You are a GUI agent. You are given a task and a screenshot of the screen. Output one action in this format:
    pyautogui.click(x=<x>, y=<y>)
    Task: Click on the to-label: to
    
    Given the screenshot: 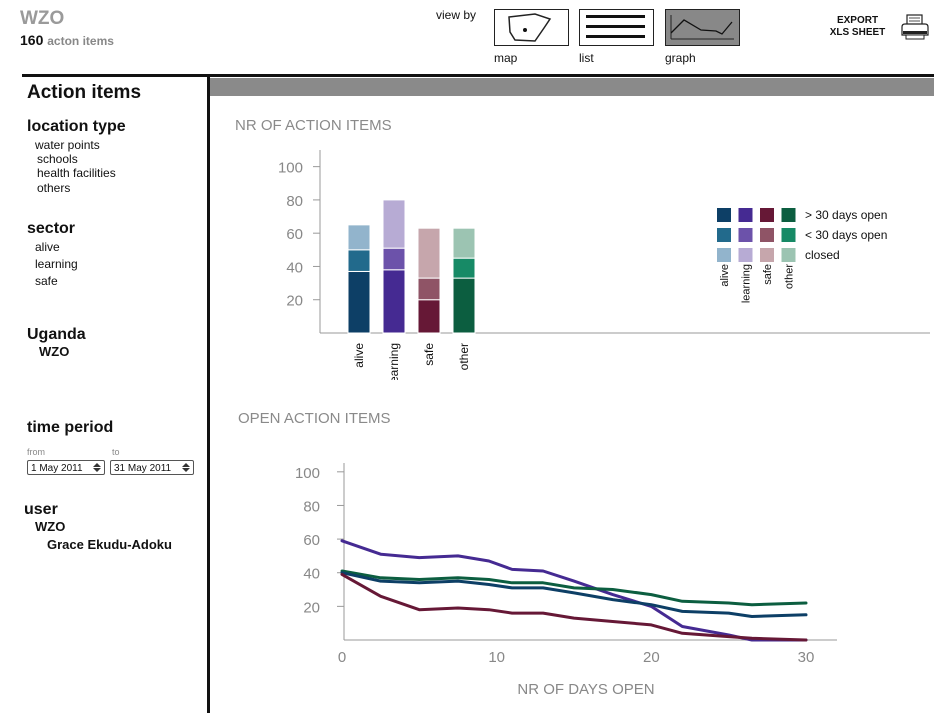 What is the action you would take?
    pyautogui.click(x=116, y=452)
    